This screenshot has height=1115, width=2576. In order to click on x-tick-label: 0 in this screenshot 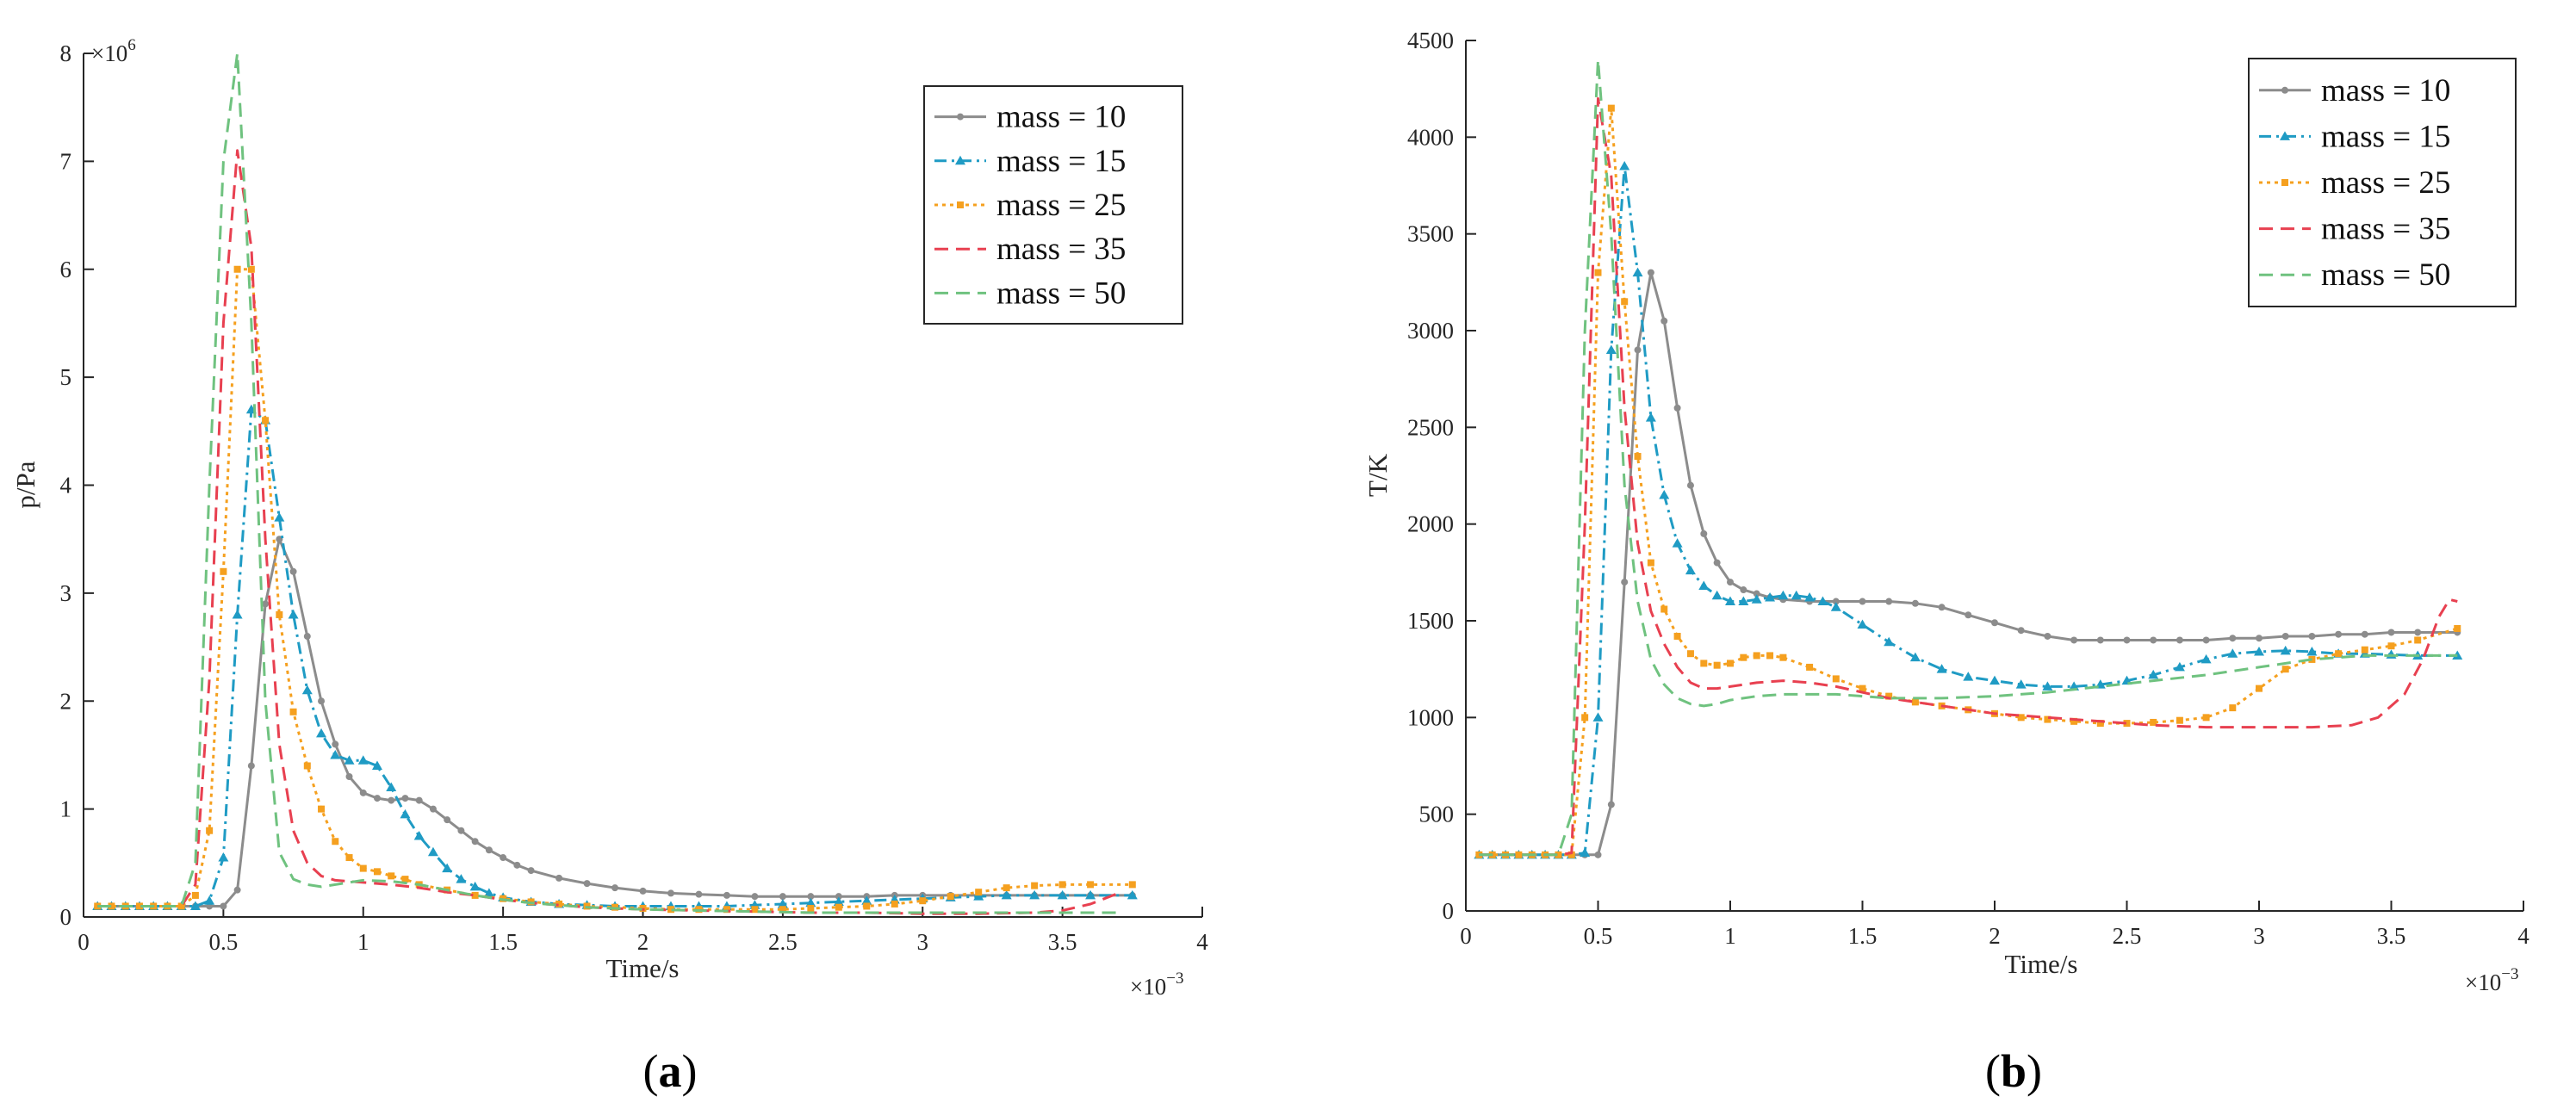, I will do `click(1466, 936)`.